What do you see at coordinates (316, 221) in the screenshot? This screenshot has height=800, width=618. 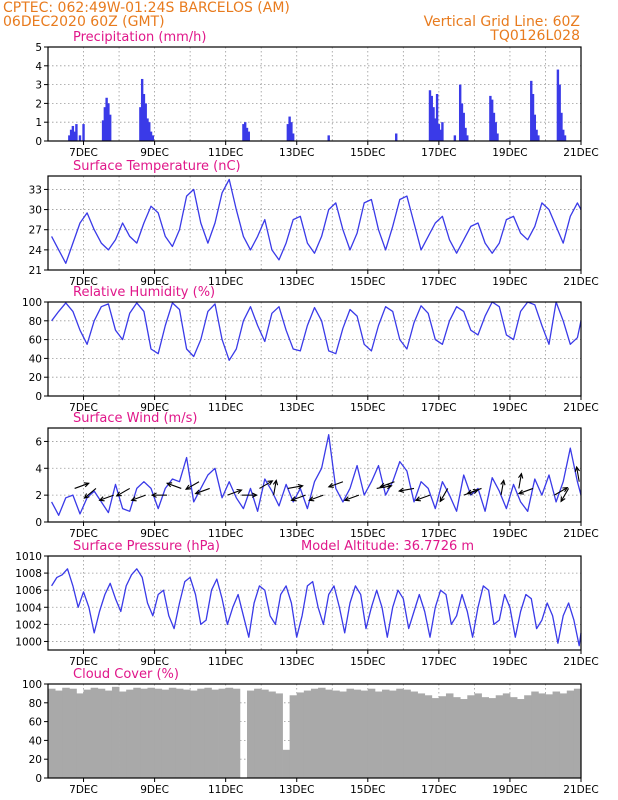 I see `series-line` at bounding box center [316, 221].